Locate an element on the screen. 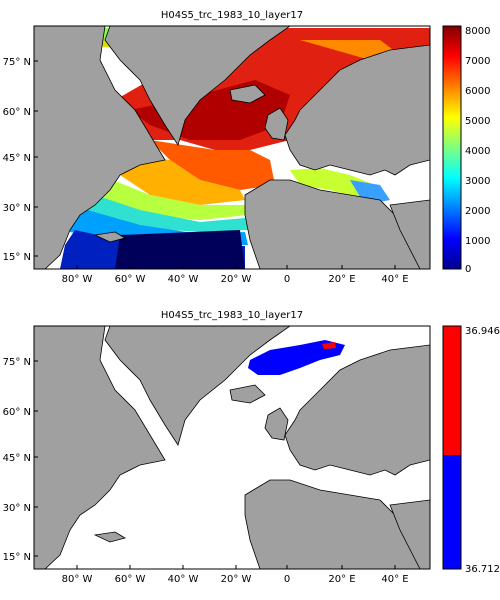  top-y-tick-60: 60° N is located at coordinates (17, 112).